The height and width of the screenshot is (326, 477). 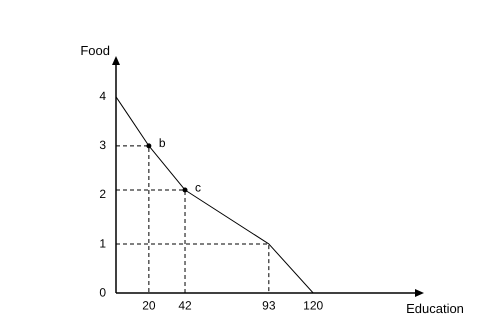 I want to click on y-tick-label: 3, so click(x=102, y=145).